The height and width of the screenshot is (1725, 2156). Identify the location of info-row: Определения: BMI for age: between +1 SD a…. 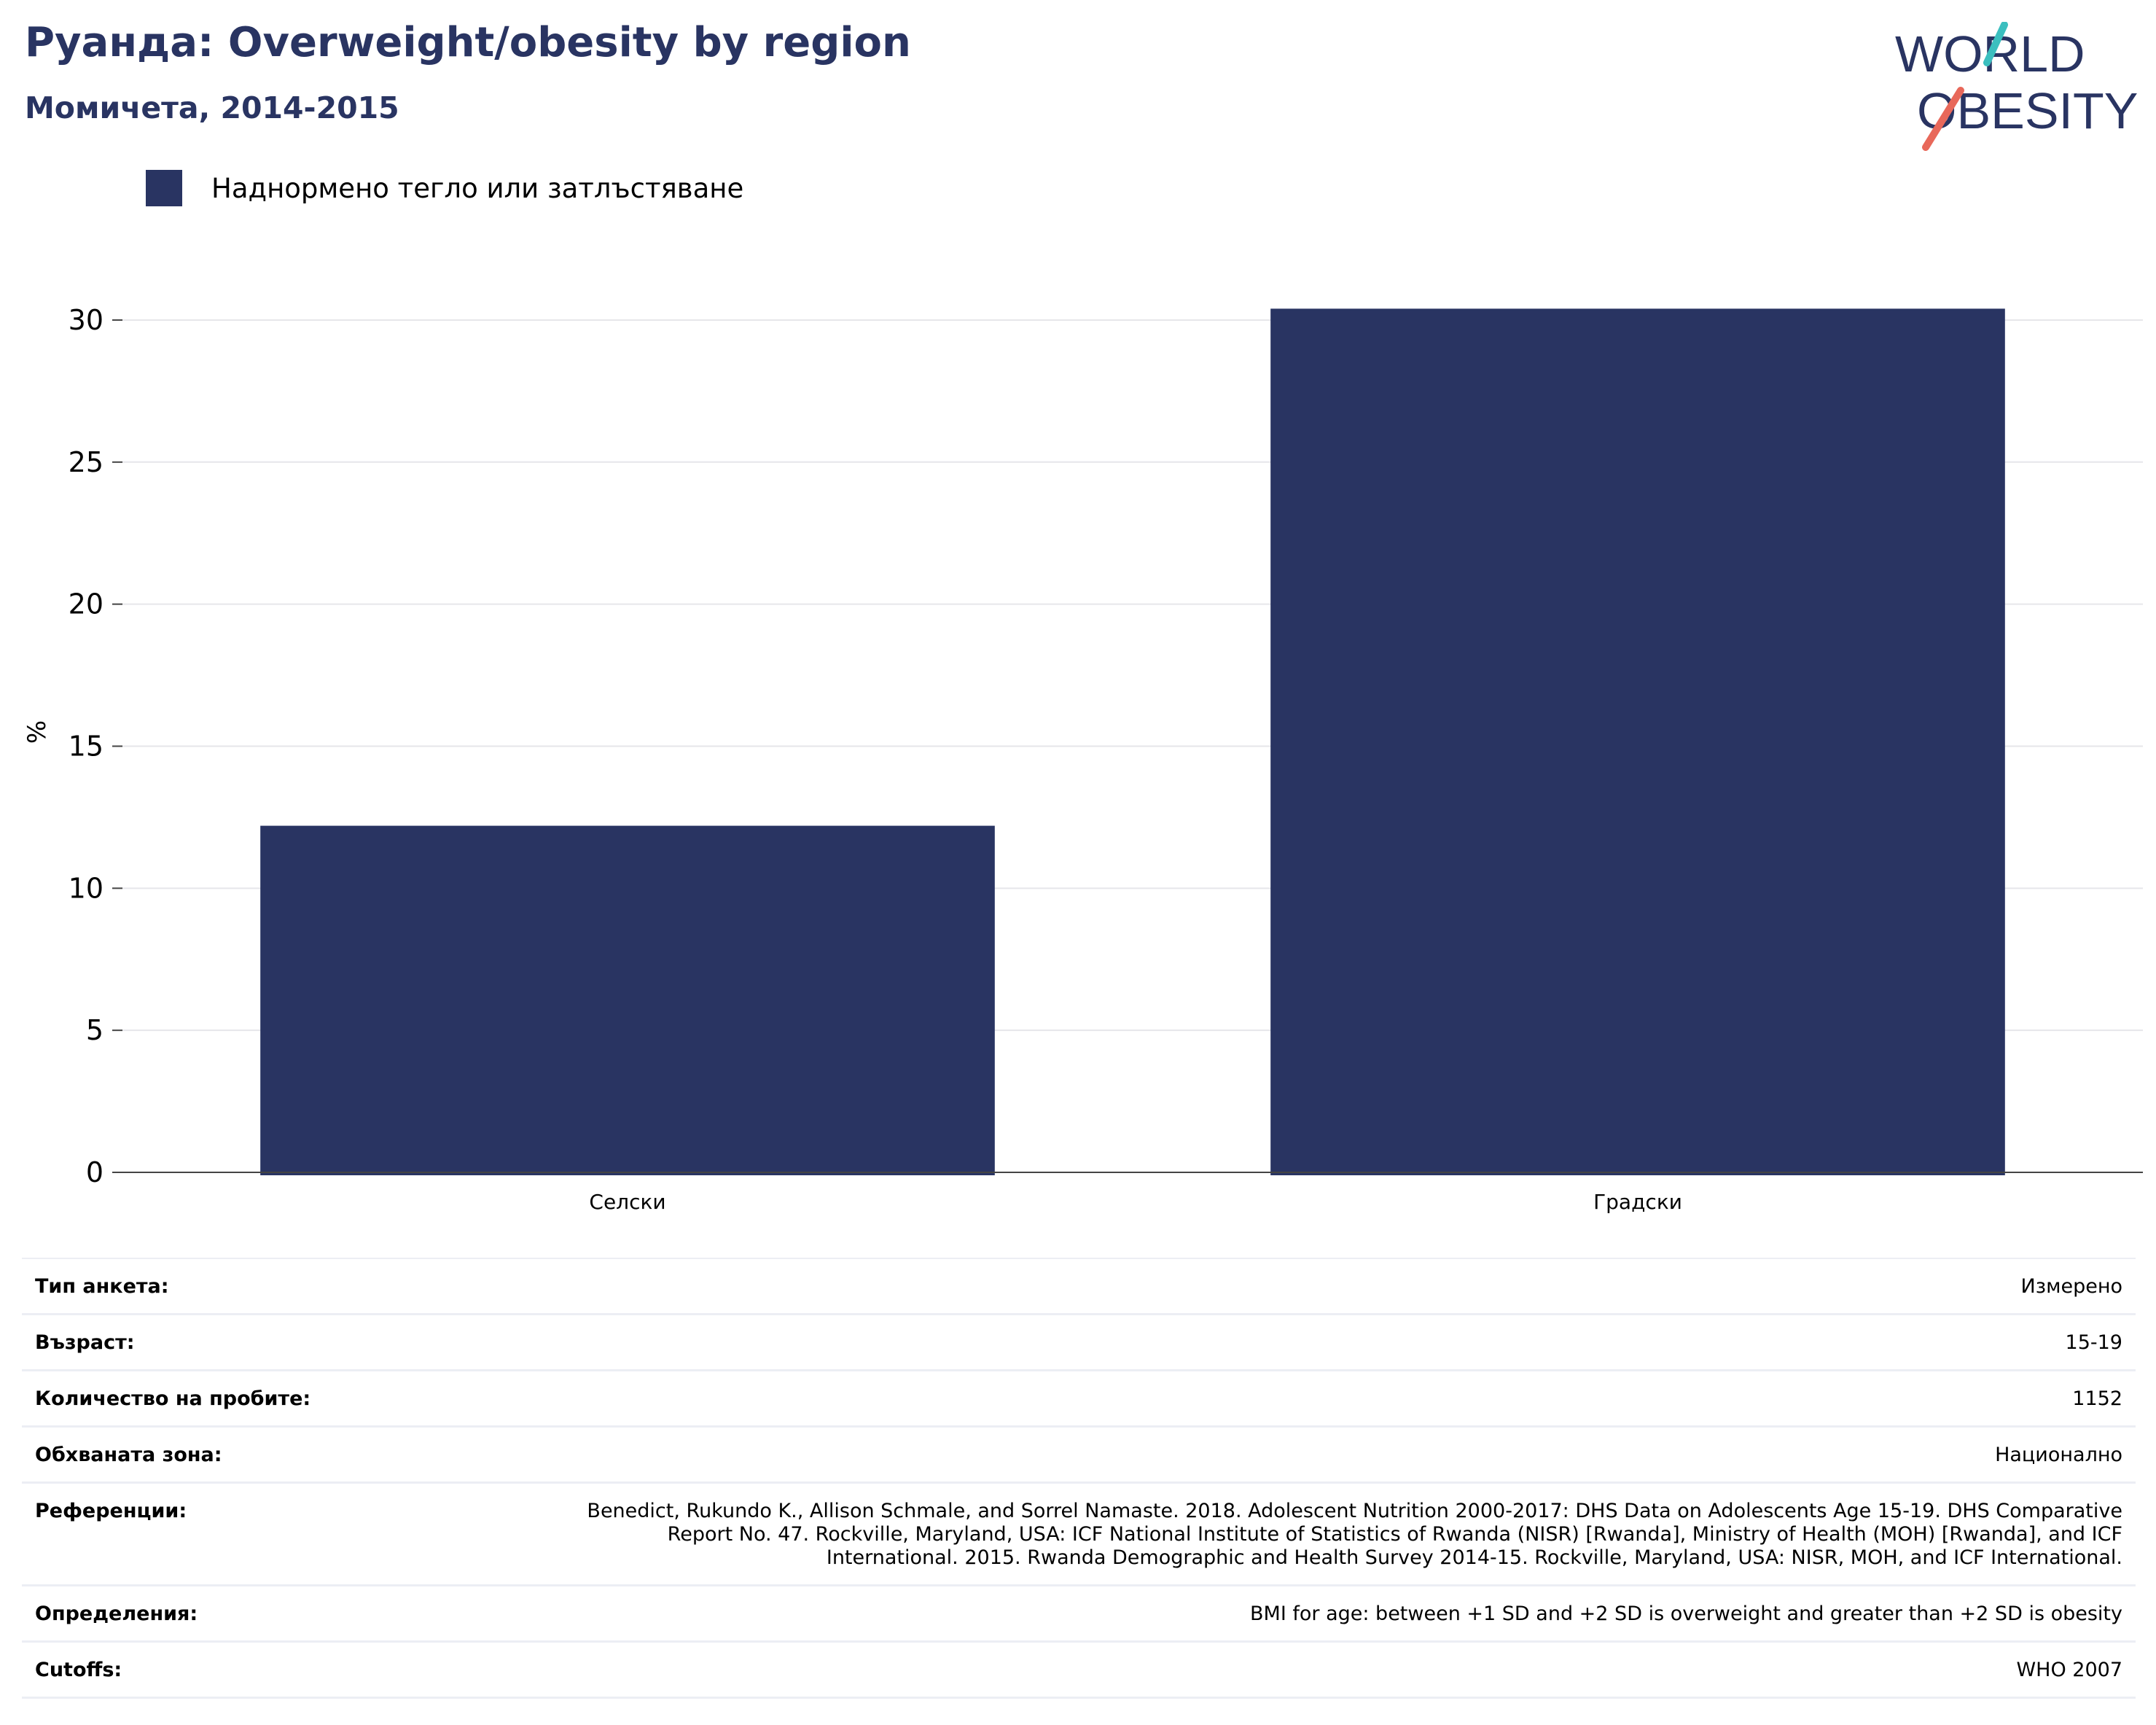
(1079, 1614).